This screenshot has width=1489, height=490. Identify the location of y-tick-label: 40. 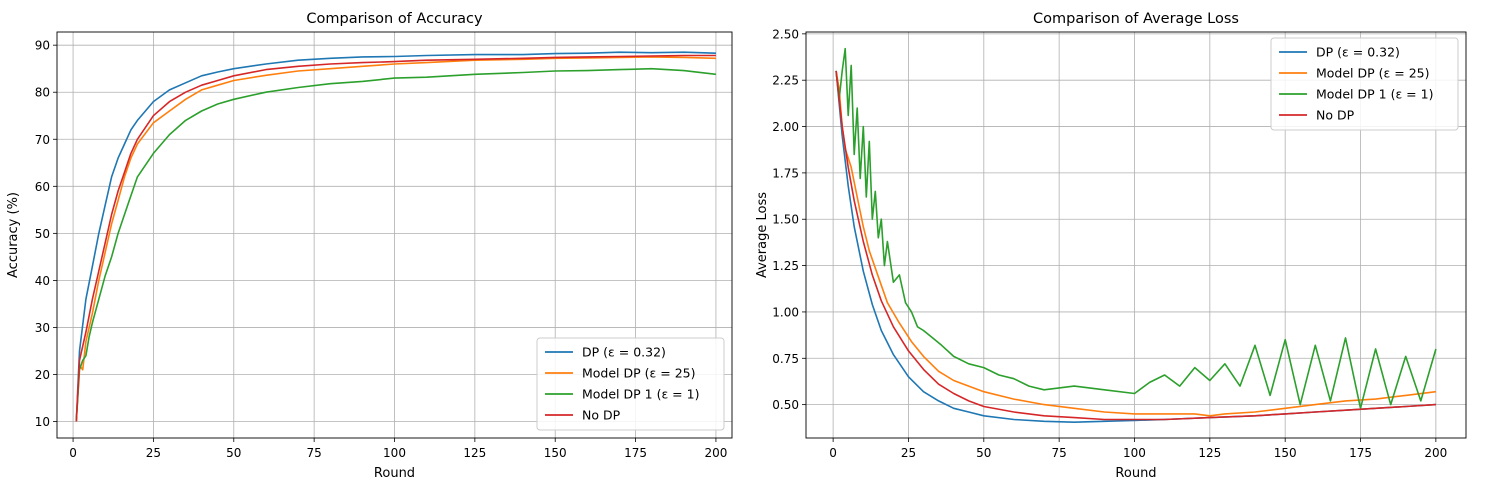
(42, 281).